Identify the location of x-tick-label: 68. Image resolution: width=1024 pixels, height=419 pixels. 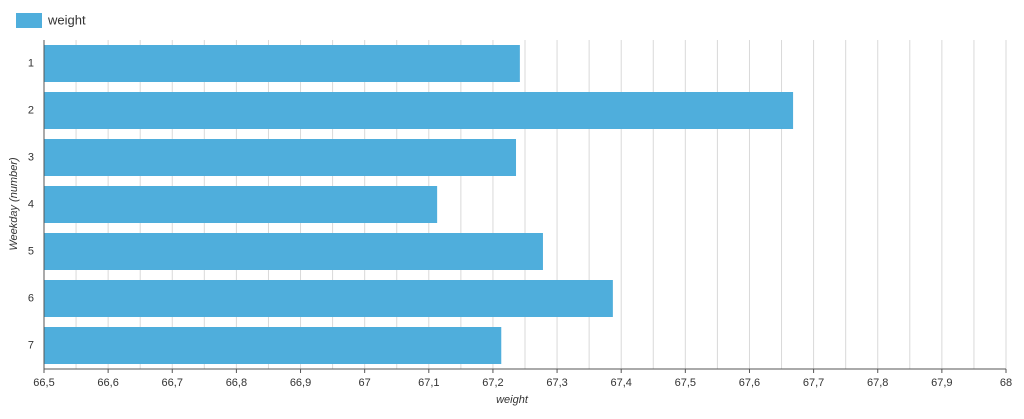
(1006, 383).